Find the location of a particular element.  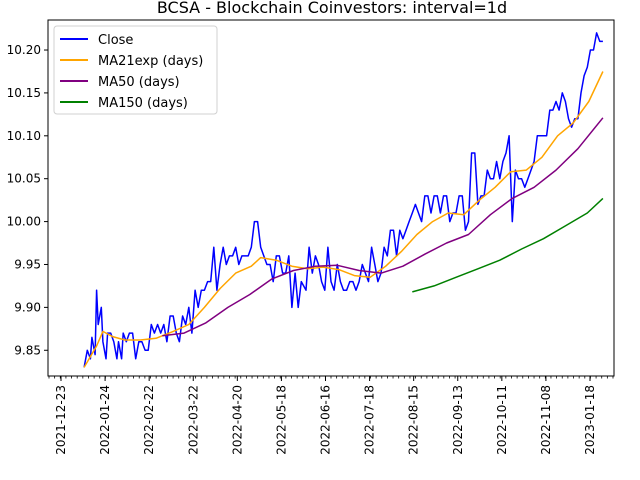

x-tick-label: 2022-09-13 is located at coordinates (458, 420).